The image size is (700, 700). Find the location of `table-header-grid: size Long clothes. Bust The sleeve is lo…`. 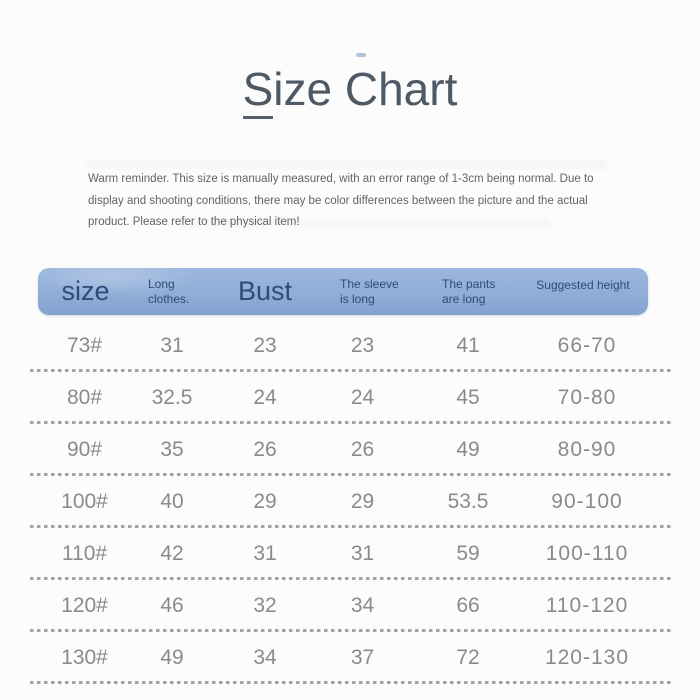

table-header-grid: size Long clothes. Bust The sleeve is lo… is located at coordinates (350, 291).